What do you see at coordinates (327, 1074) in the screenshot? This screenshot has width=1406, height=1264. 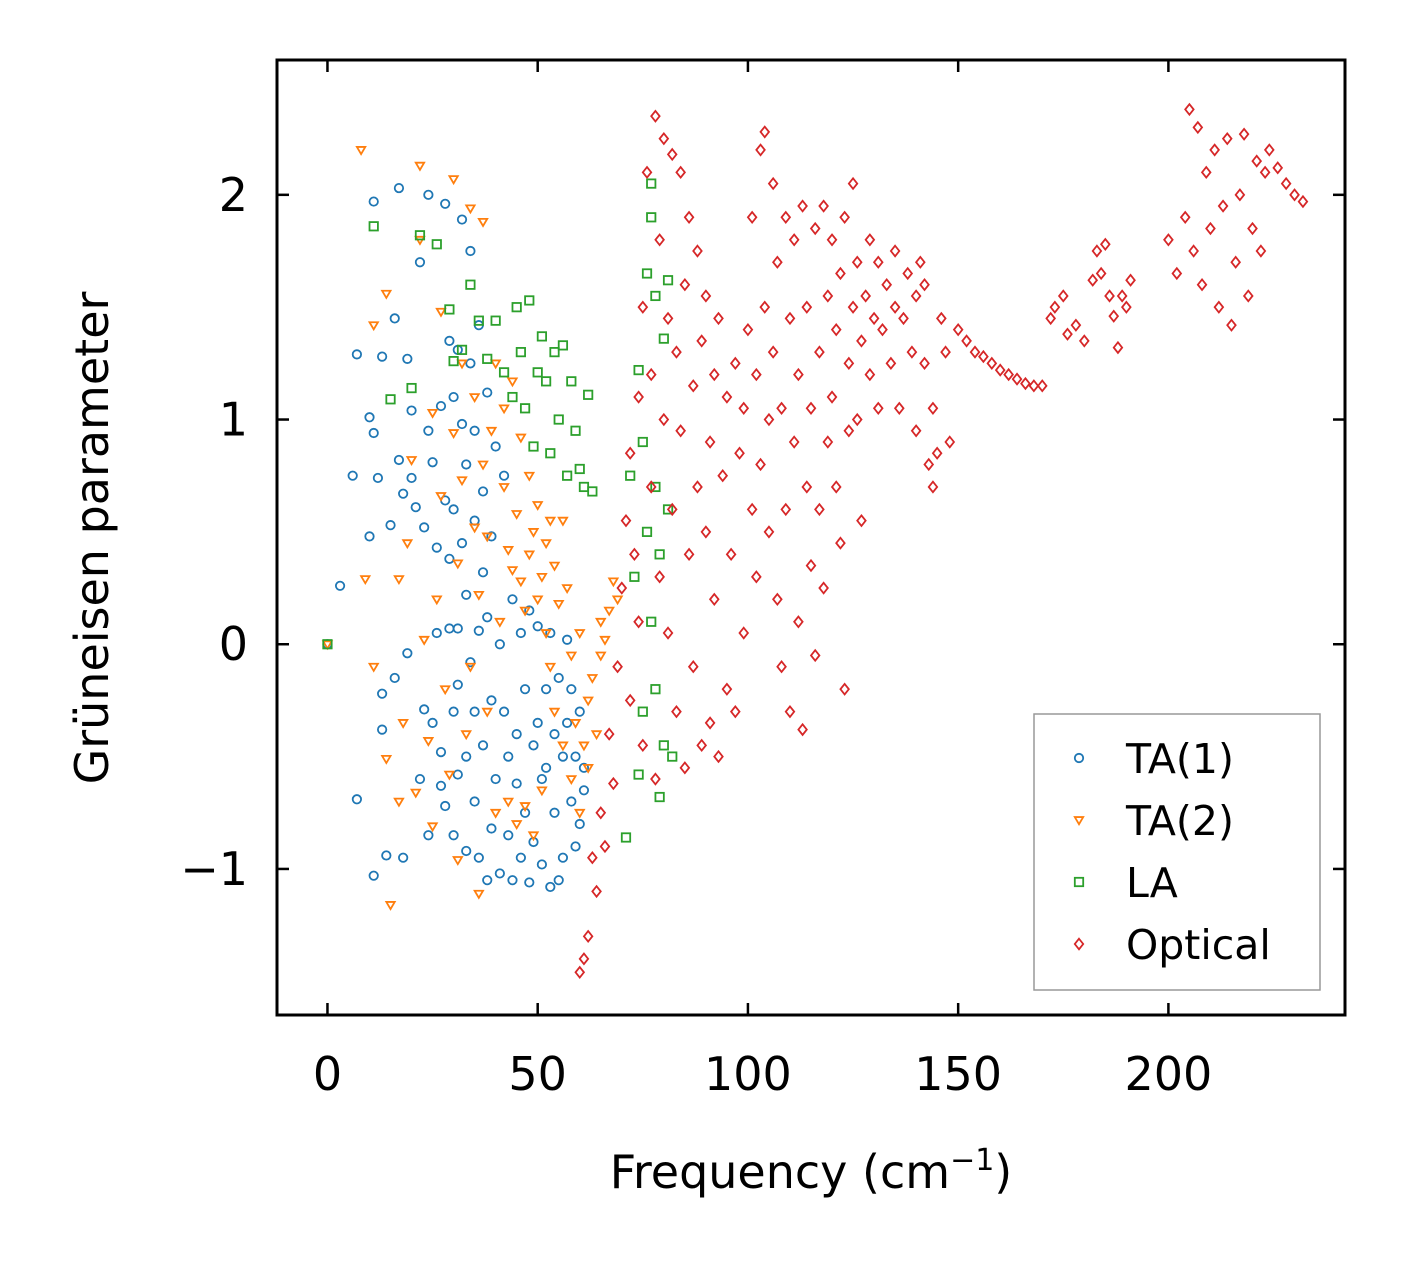 I see `x-tick-label: 0` at bounding box center [327, 1074].